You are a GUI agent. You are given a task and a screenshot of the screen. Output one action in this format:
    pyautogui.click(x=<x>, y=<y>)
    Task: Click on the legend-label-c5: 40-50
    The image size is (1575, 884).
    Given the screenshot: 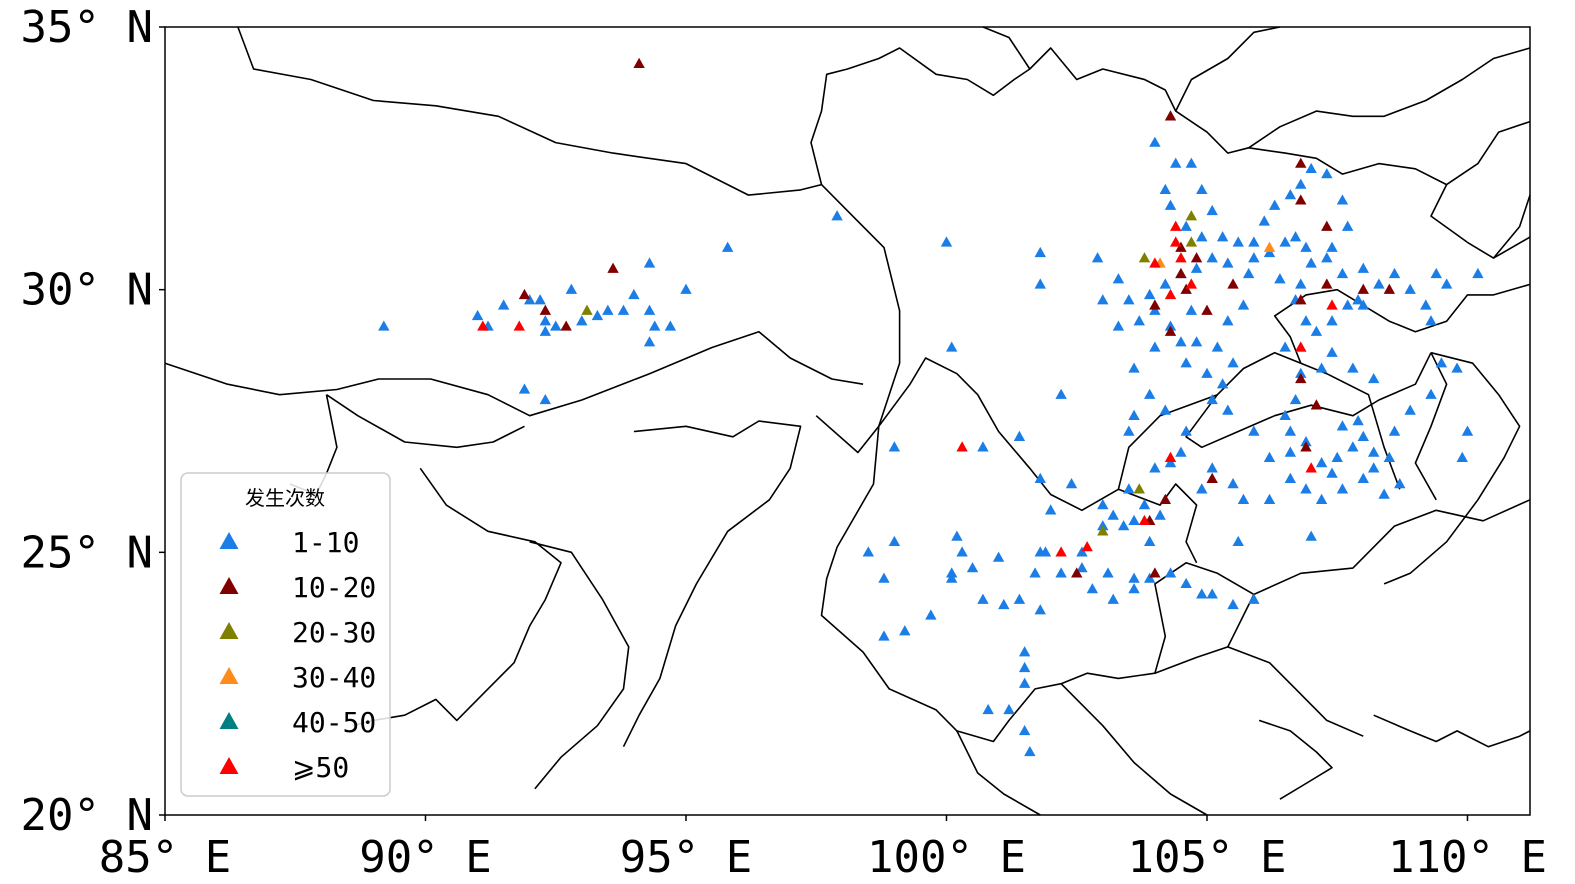 What is the action you would take?
    pyautogui.click(x=334, y=722)
    